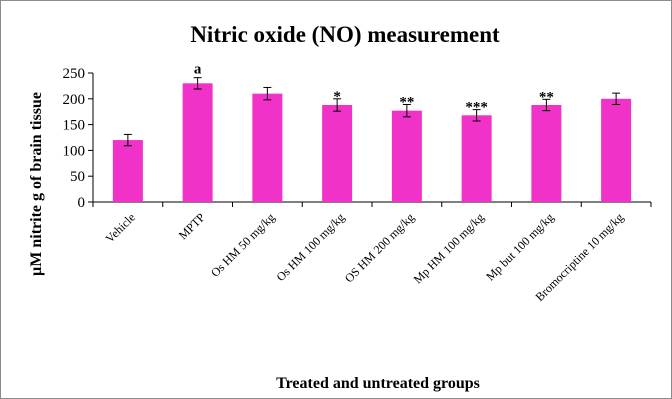 The height and width of the screenshot is (399, 672). What do you see at coordinates (77, 177) in the screenshot?
I see `y-tick-label: 50` at bounding box center [77, 177].